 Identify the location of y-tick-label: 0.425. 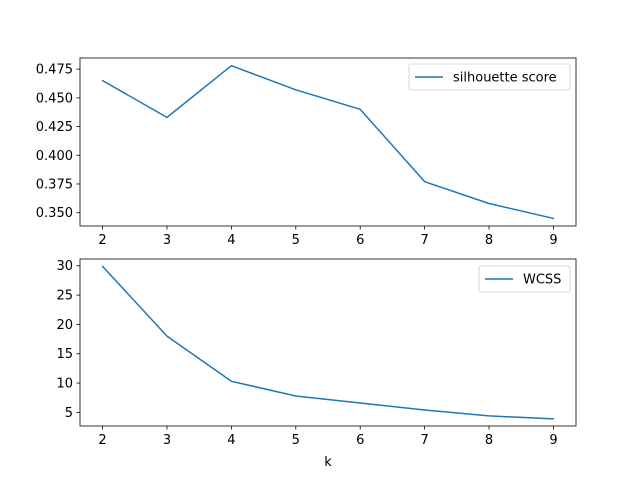
(54, 127).